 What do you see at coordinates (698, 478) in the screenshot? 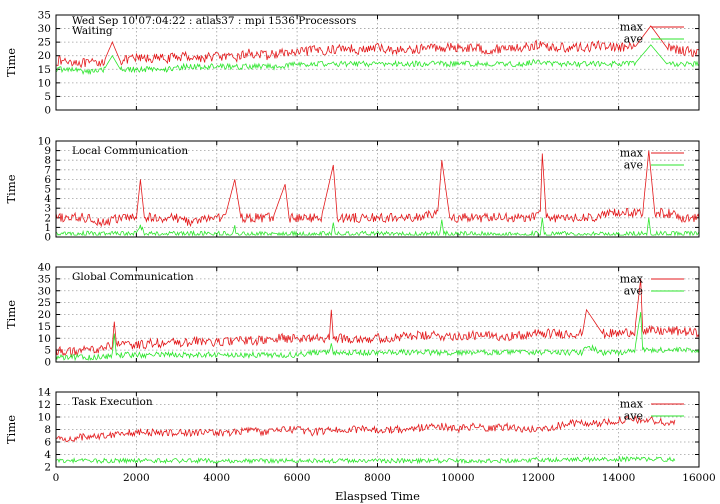
I see `x-tick-label: 16000` at bounding box center [698, 478].